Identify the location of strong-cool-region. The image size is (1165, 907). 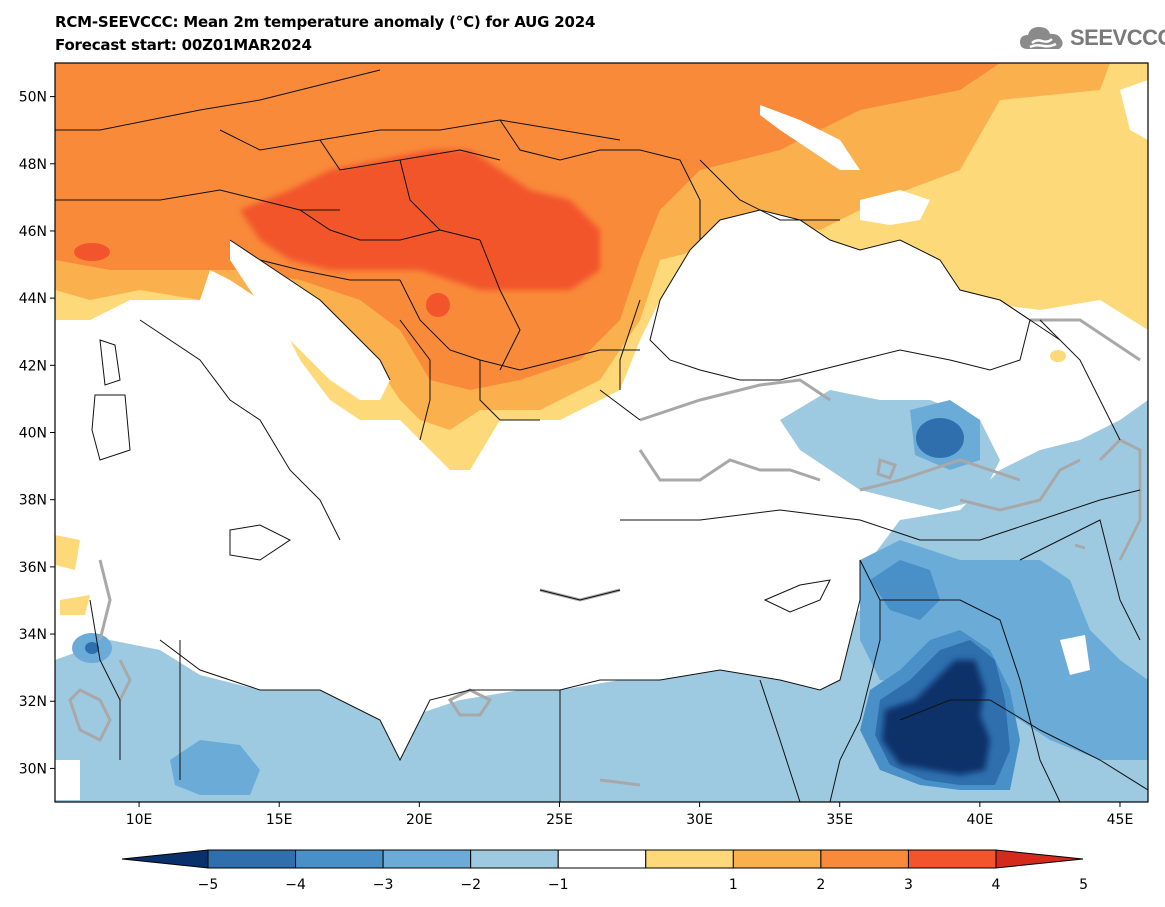
(905, 590).